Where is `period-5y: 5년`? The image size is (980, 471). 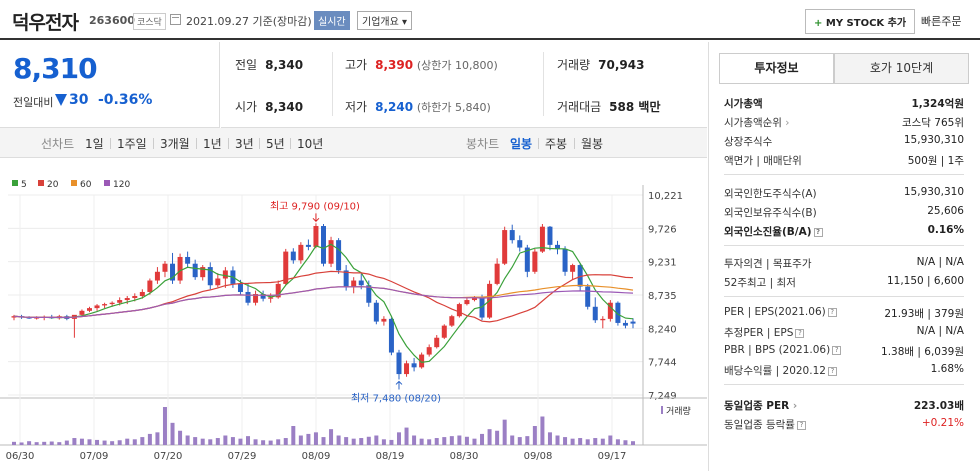 period-5y: 5년 is located at coordinates (275, 144).